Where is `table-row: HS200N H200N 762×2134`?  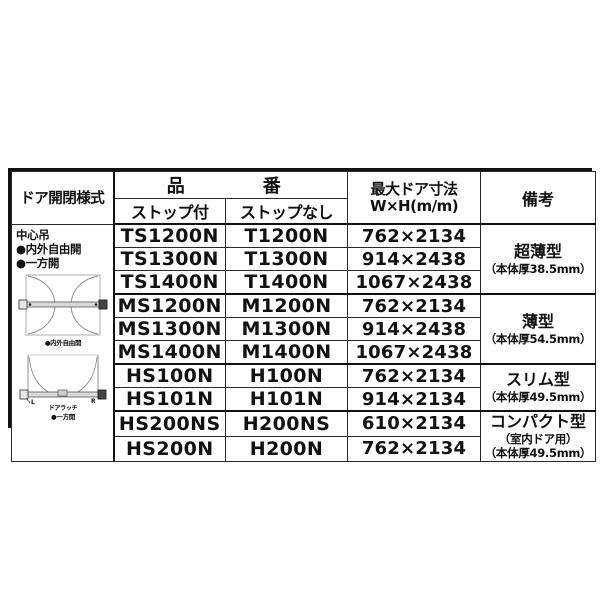
table-row: HS200N H200N 762×2134 is located at coordinates (304, 448).